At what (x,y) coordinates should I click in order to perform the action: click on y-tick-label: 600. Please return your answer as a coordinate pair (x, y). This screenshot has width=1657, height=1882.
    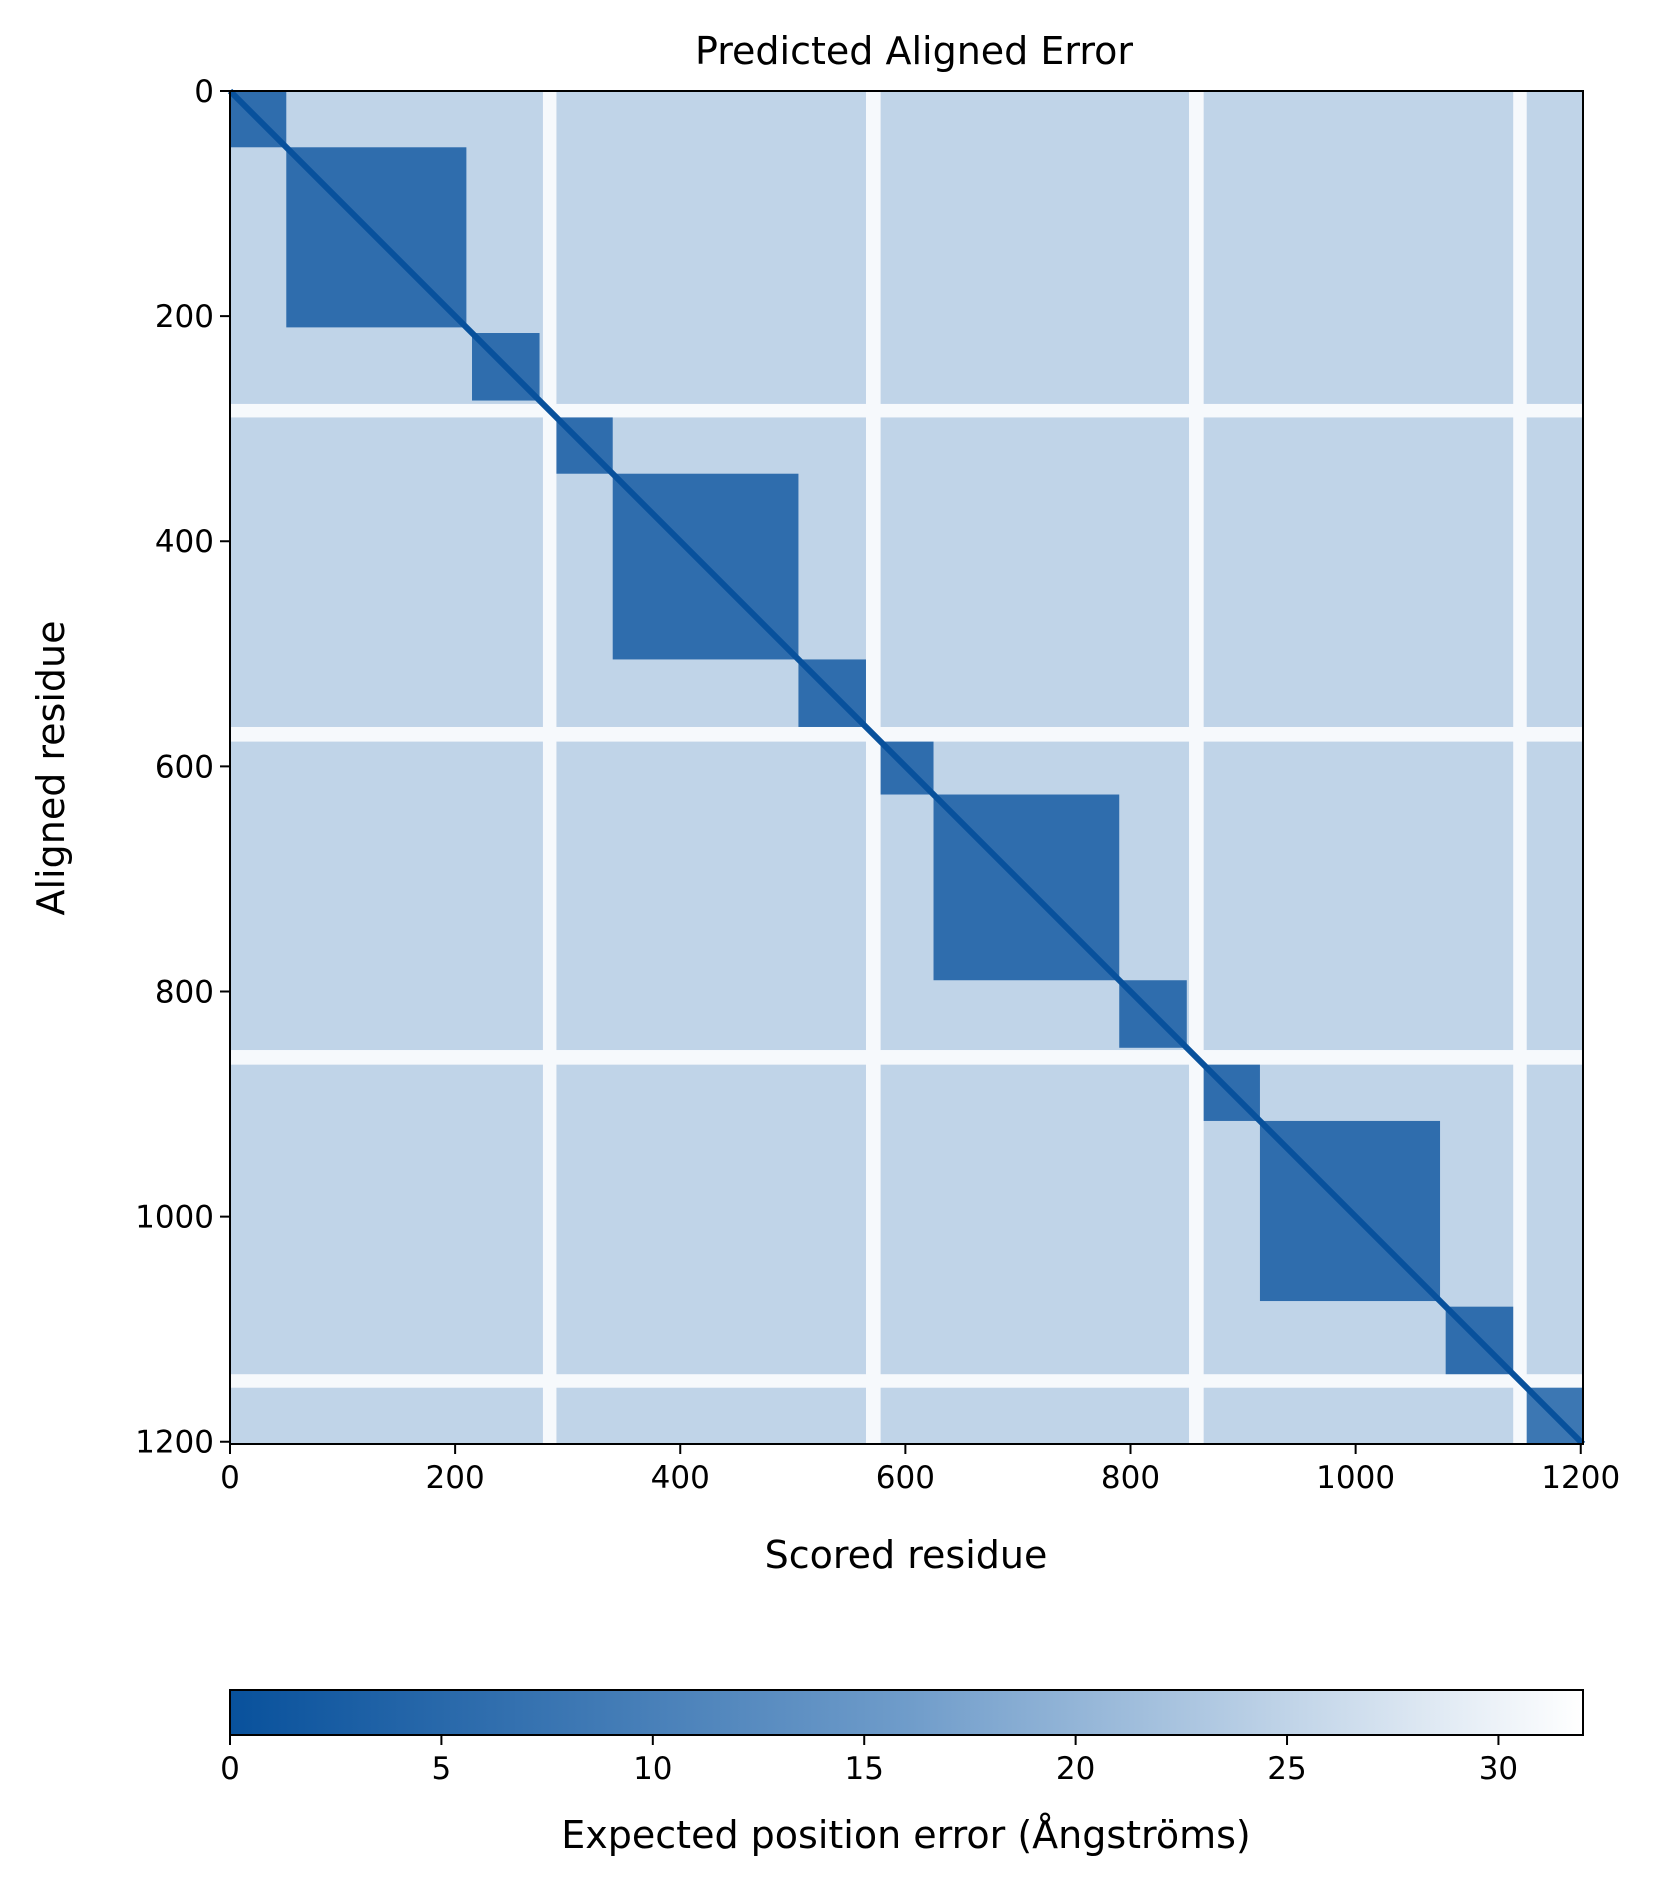
    Looking at the image, I should click on (184, 767).